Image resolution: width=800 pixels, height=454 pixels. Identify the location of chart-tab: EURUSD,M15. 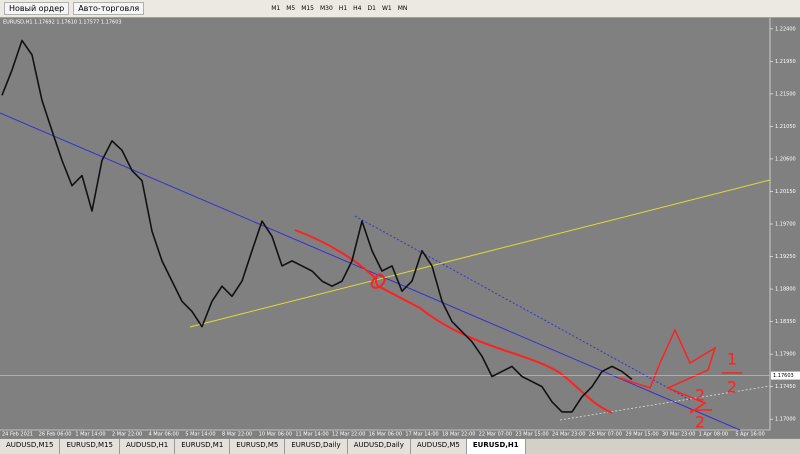
(90, 446).